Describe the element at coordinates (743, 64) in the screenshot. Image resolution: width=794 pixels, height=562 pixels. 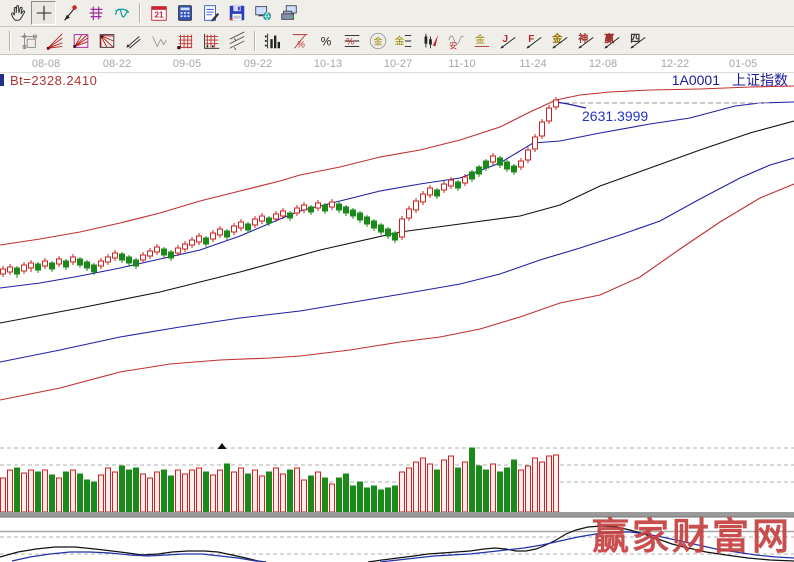
I see `date-tick-label: 01-05` at that location.